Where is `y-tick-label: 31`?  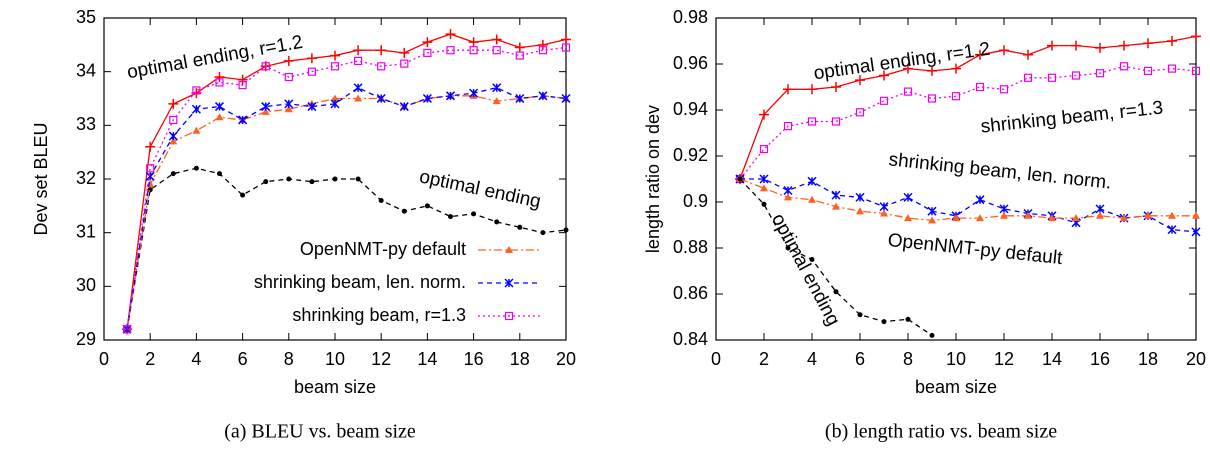 y-tick-label: 31 is located at coordinates (86, 231).